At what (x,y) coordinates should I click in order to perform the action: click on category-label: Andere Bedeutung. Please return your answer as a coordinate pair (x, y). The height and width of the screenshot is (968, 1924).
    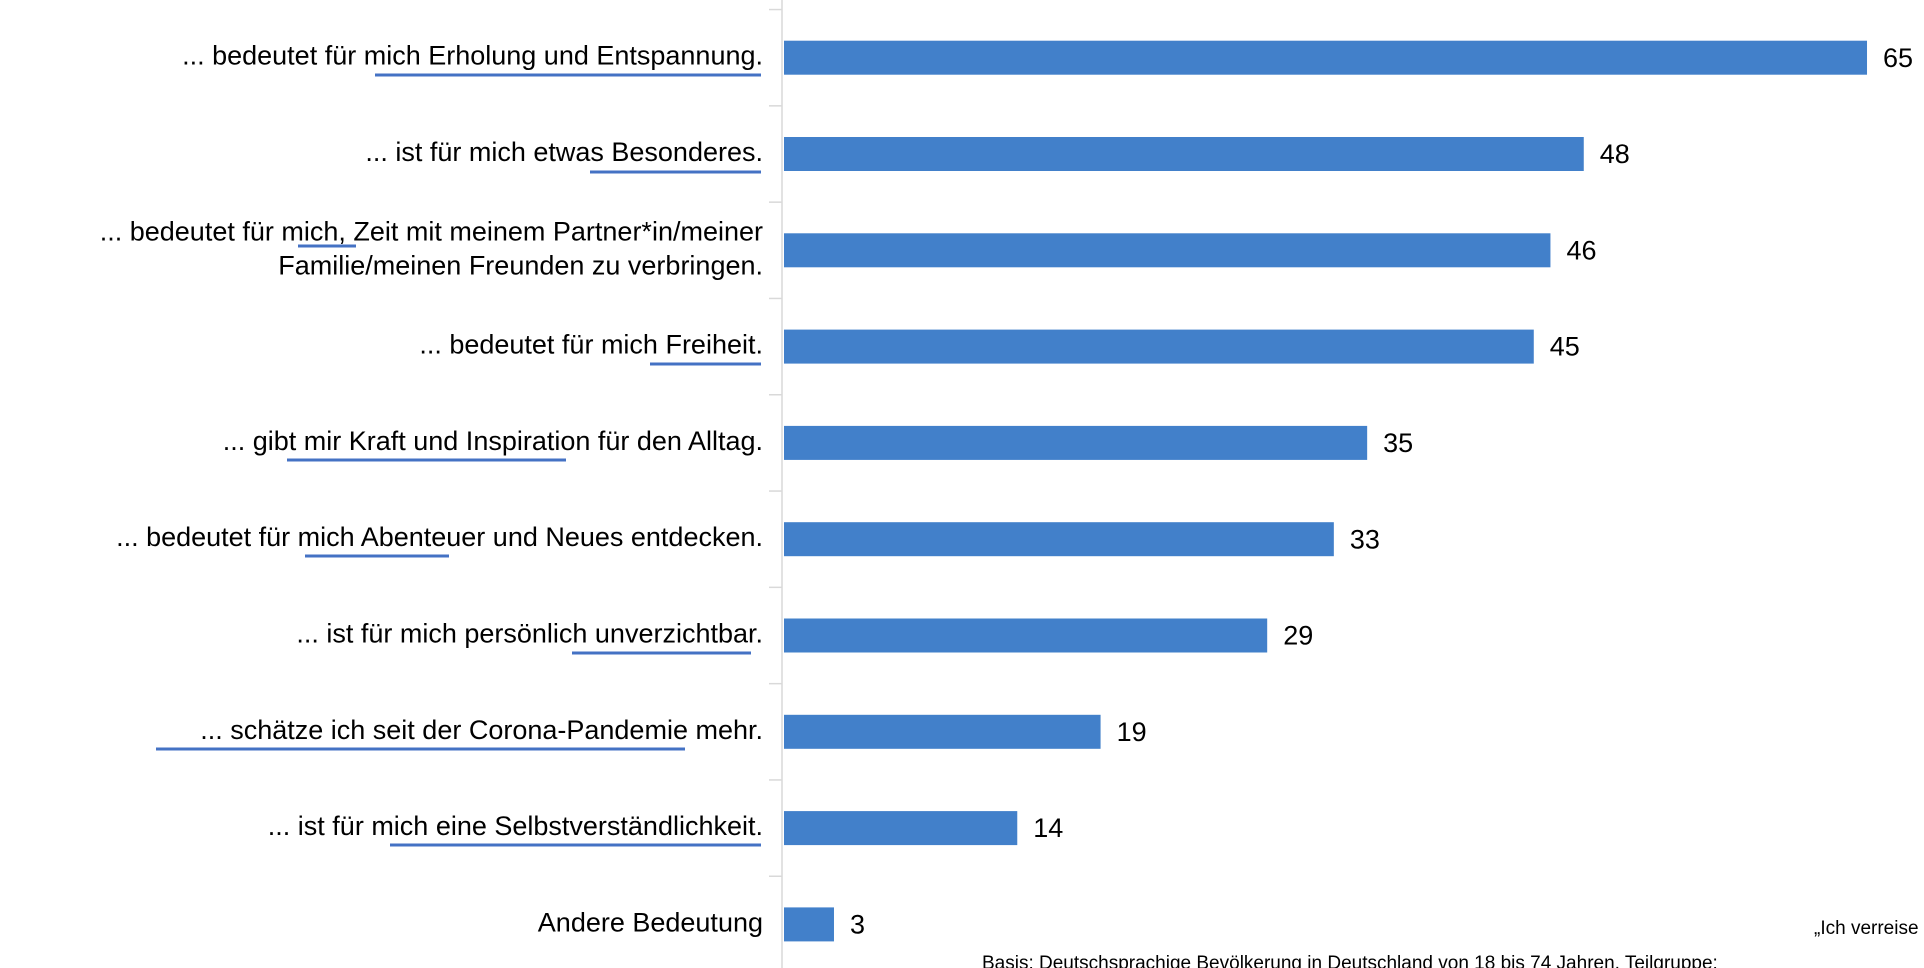
    Looking at the image, I should click on (650, 923).